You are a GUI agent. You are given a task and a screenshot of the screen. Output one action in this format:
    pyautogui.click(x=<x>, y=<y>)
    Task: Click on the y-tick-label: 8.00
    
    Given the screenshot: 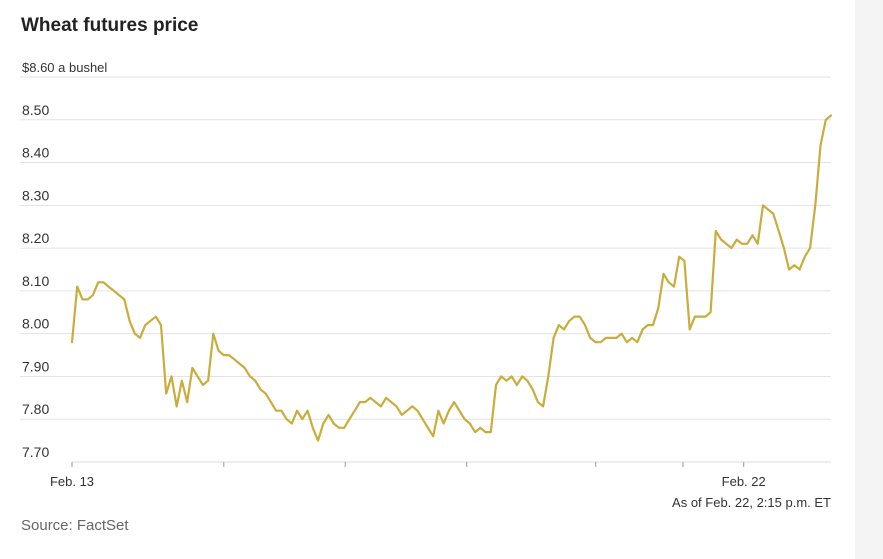 What is the action you would take?
    pyautogui.click(x=35, y=324)
    